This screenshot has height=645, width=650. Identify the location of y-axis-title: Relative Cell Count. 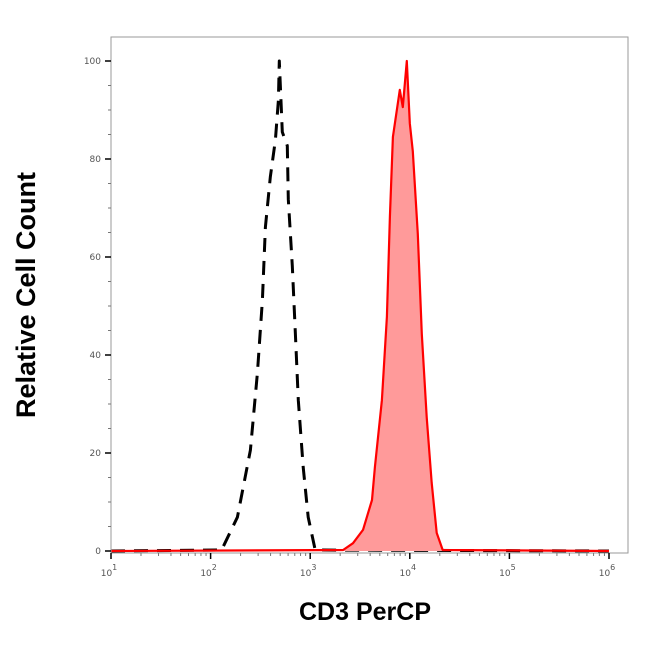
(26, 295).